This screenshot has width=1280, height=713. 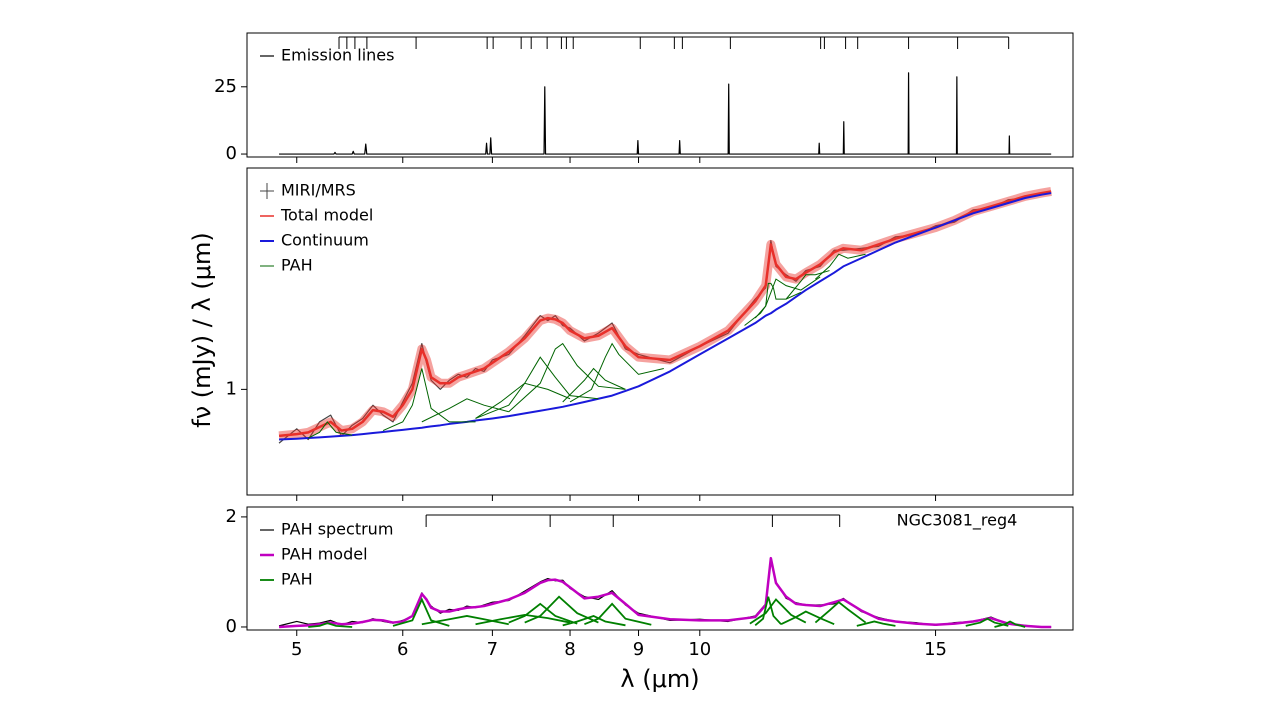 What do you see at coordinates (957, 521) in the screenshot?
I see `annotation: NGC3081_reg4` at bounding box center [957, 521].